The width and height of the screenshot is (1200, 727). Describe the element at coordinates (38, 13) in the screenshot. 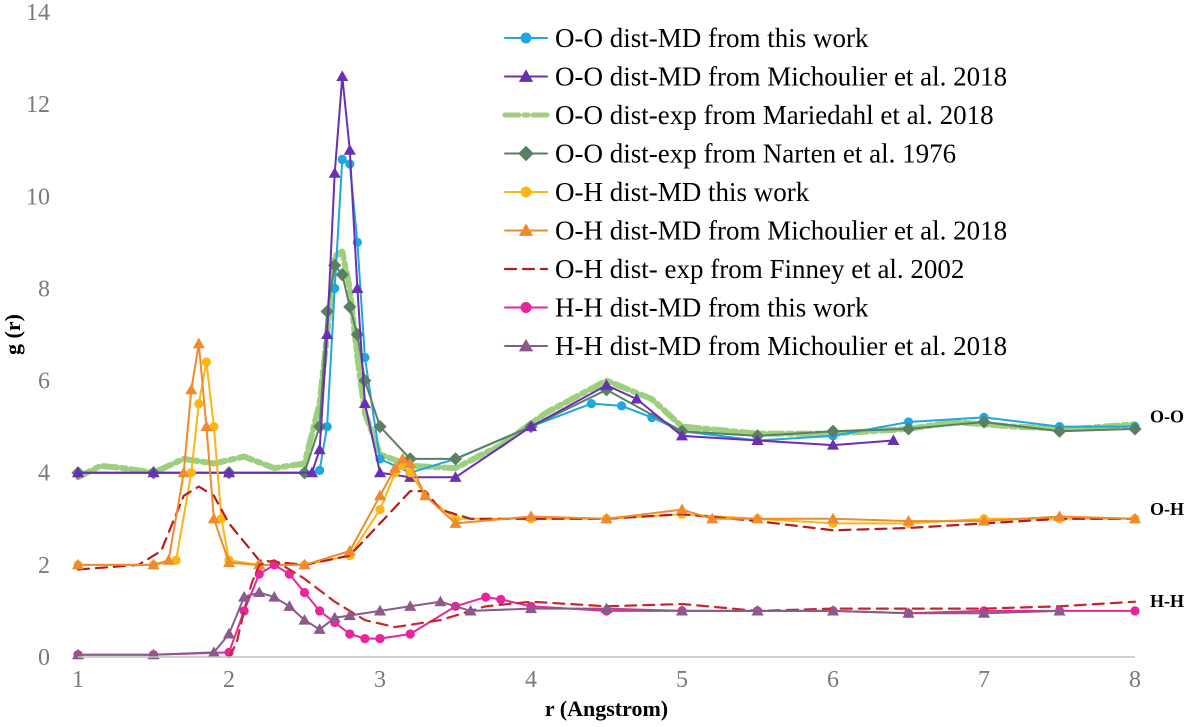

I see `y-tick-label: 14` at that location.